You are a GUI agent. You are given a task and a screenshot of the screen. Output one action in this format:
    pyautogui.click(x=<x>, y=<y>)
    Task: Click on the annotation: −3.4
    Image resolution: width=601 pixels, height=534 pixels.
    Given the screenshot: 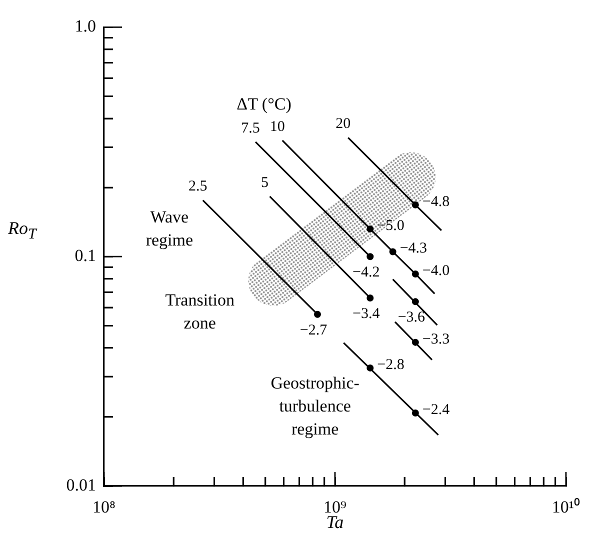 What is the action you would take?
    pyautogui.click(x=366, y=314)
    